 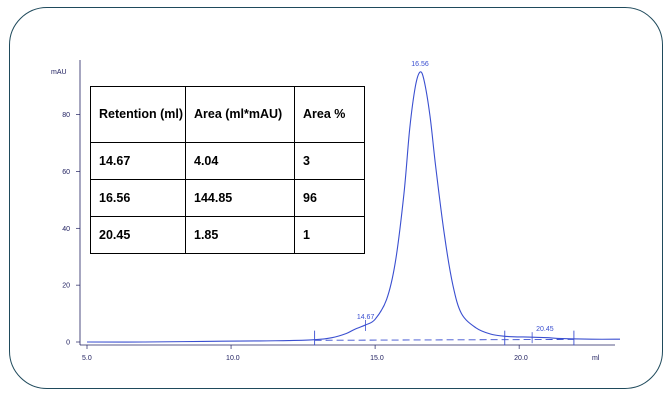 I want to click on retention-cell: 16.56, so click(x=138, y=198).